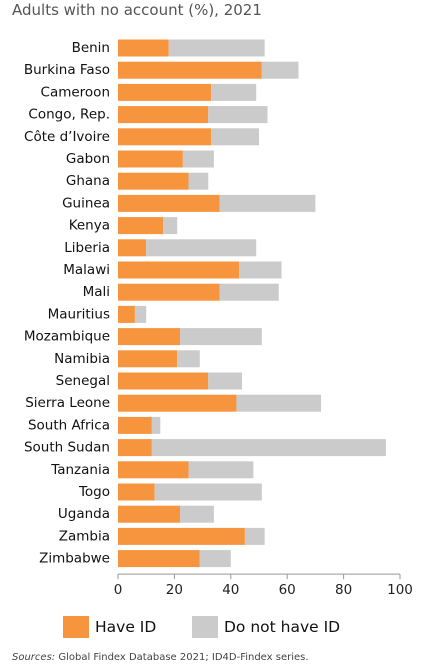 This screenshot has height=671, width=423. What do you see at coordinates (67, 448) in the screenshot?
I see `category-label-south-sudan: South Sudan` at bounding box center [67, 448].